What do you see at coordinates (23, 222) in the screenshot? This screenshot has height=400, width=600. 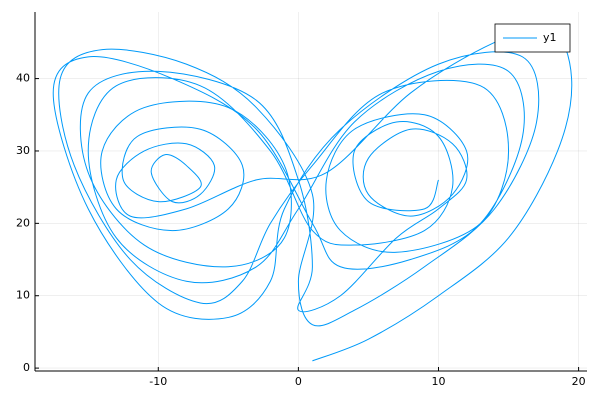 I see `y-tick-label: 20` at bounding box center [23, 222].